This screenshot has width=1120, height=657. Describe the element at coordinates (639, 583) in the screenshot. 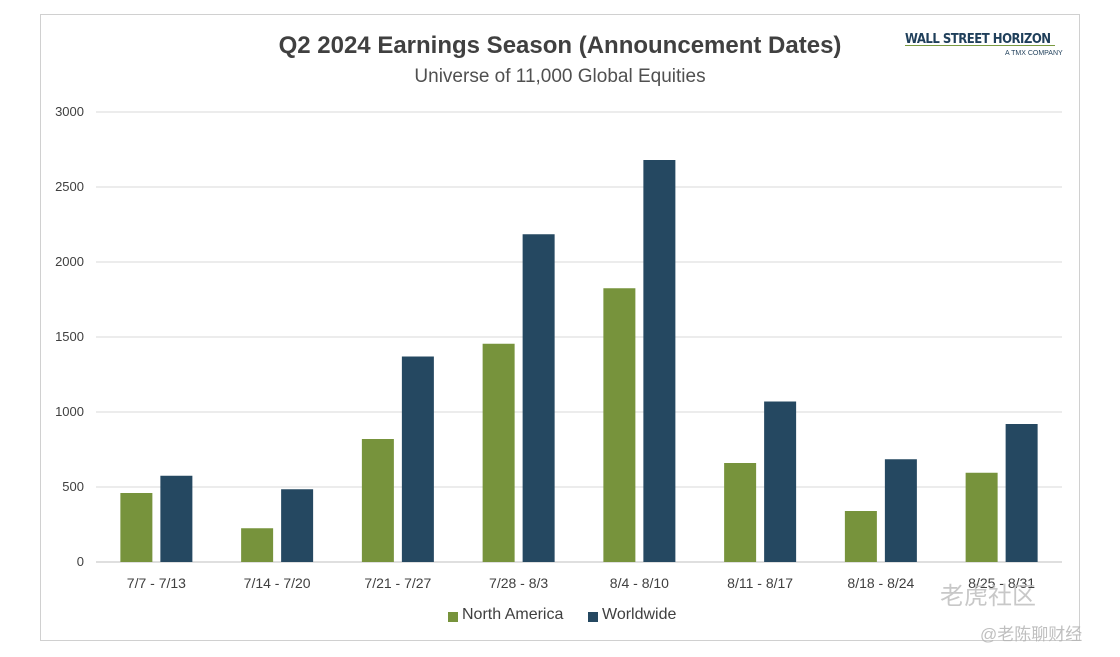

I see `x-tick-label: 8/4 - 8/10` at that location.